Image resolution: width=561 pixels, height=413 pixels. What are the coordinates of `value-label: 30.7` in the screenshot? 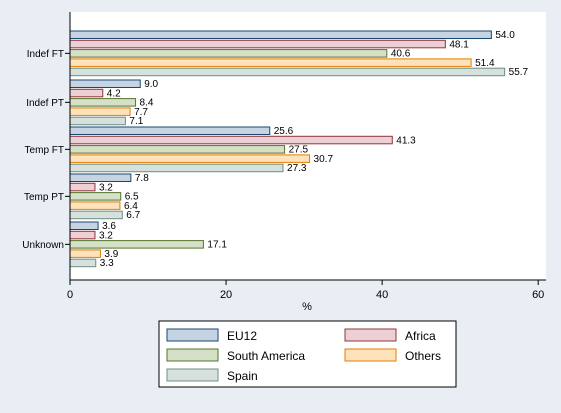 It's located at (324, 159).